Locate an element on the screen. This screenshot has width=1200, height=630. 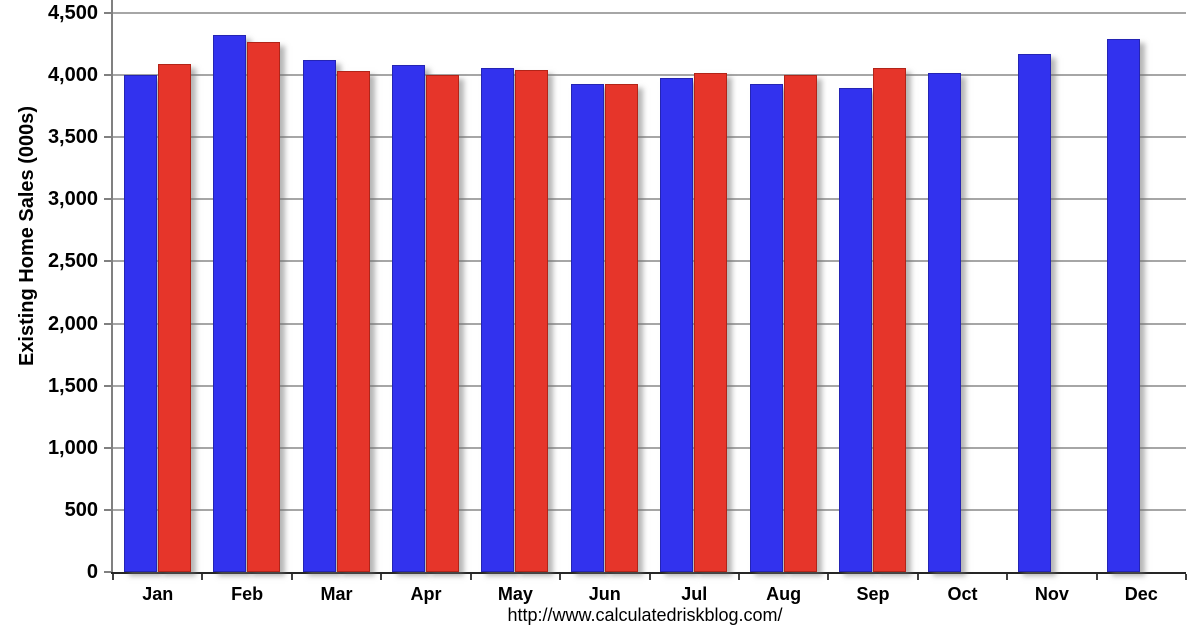
bar-red-series-feb is located at coordinates (264, 306).